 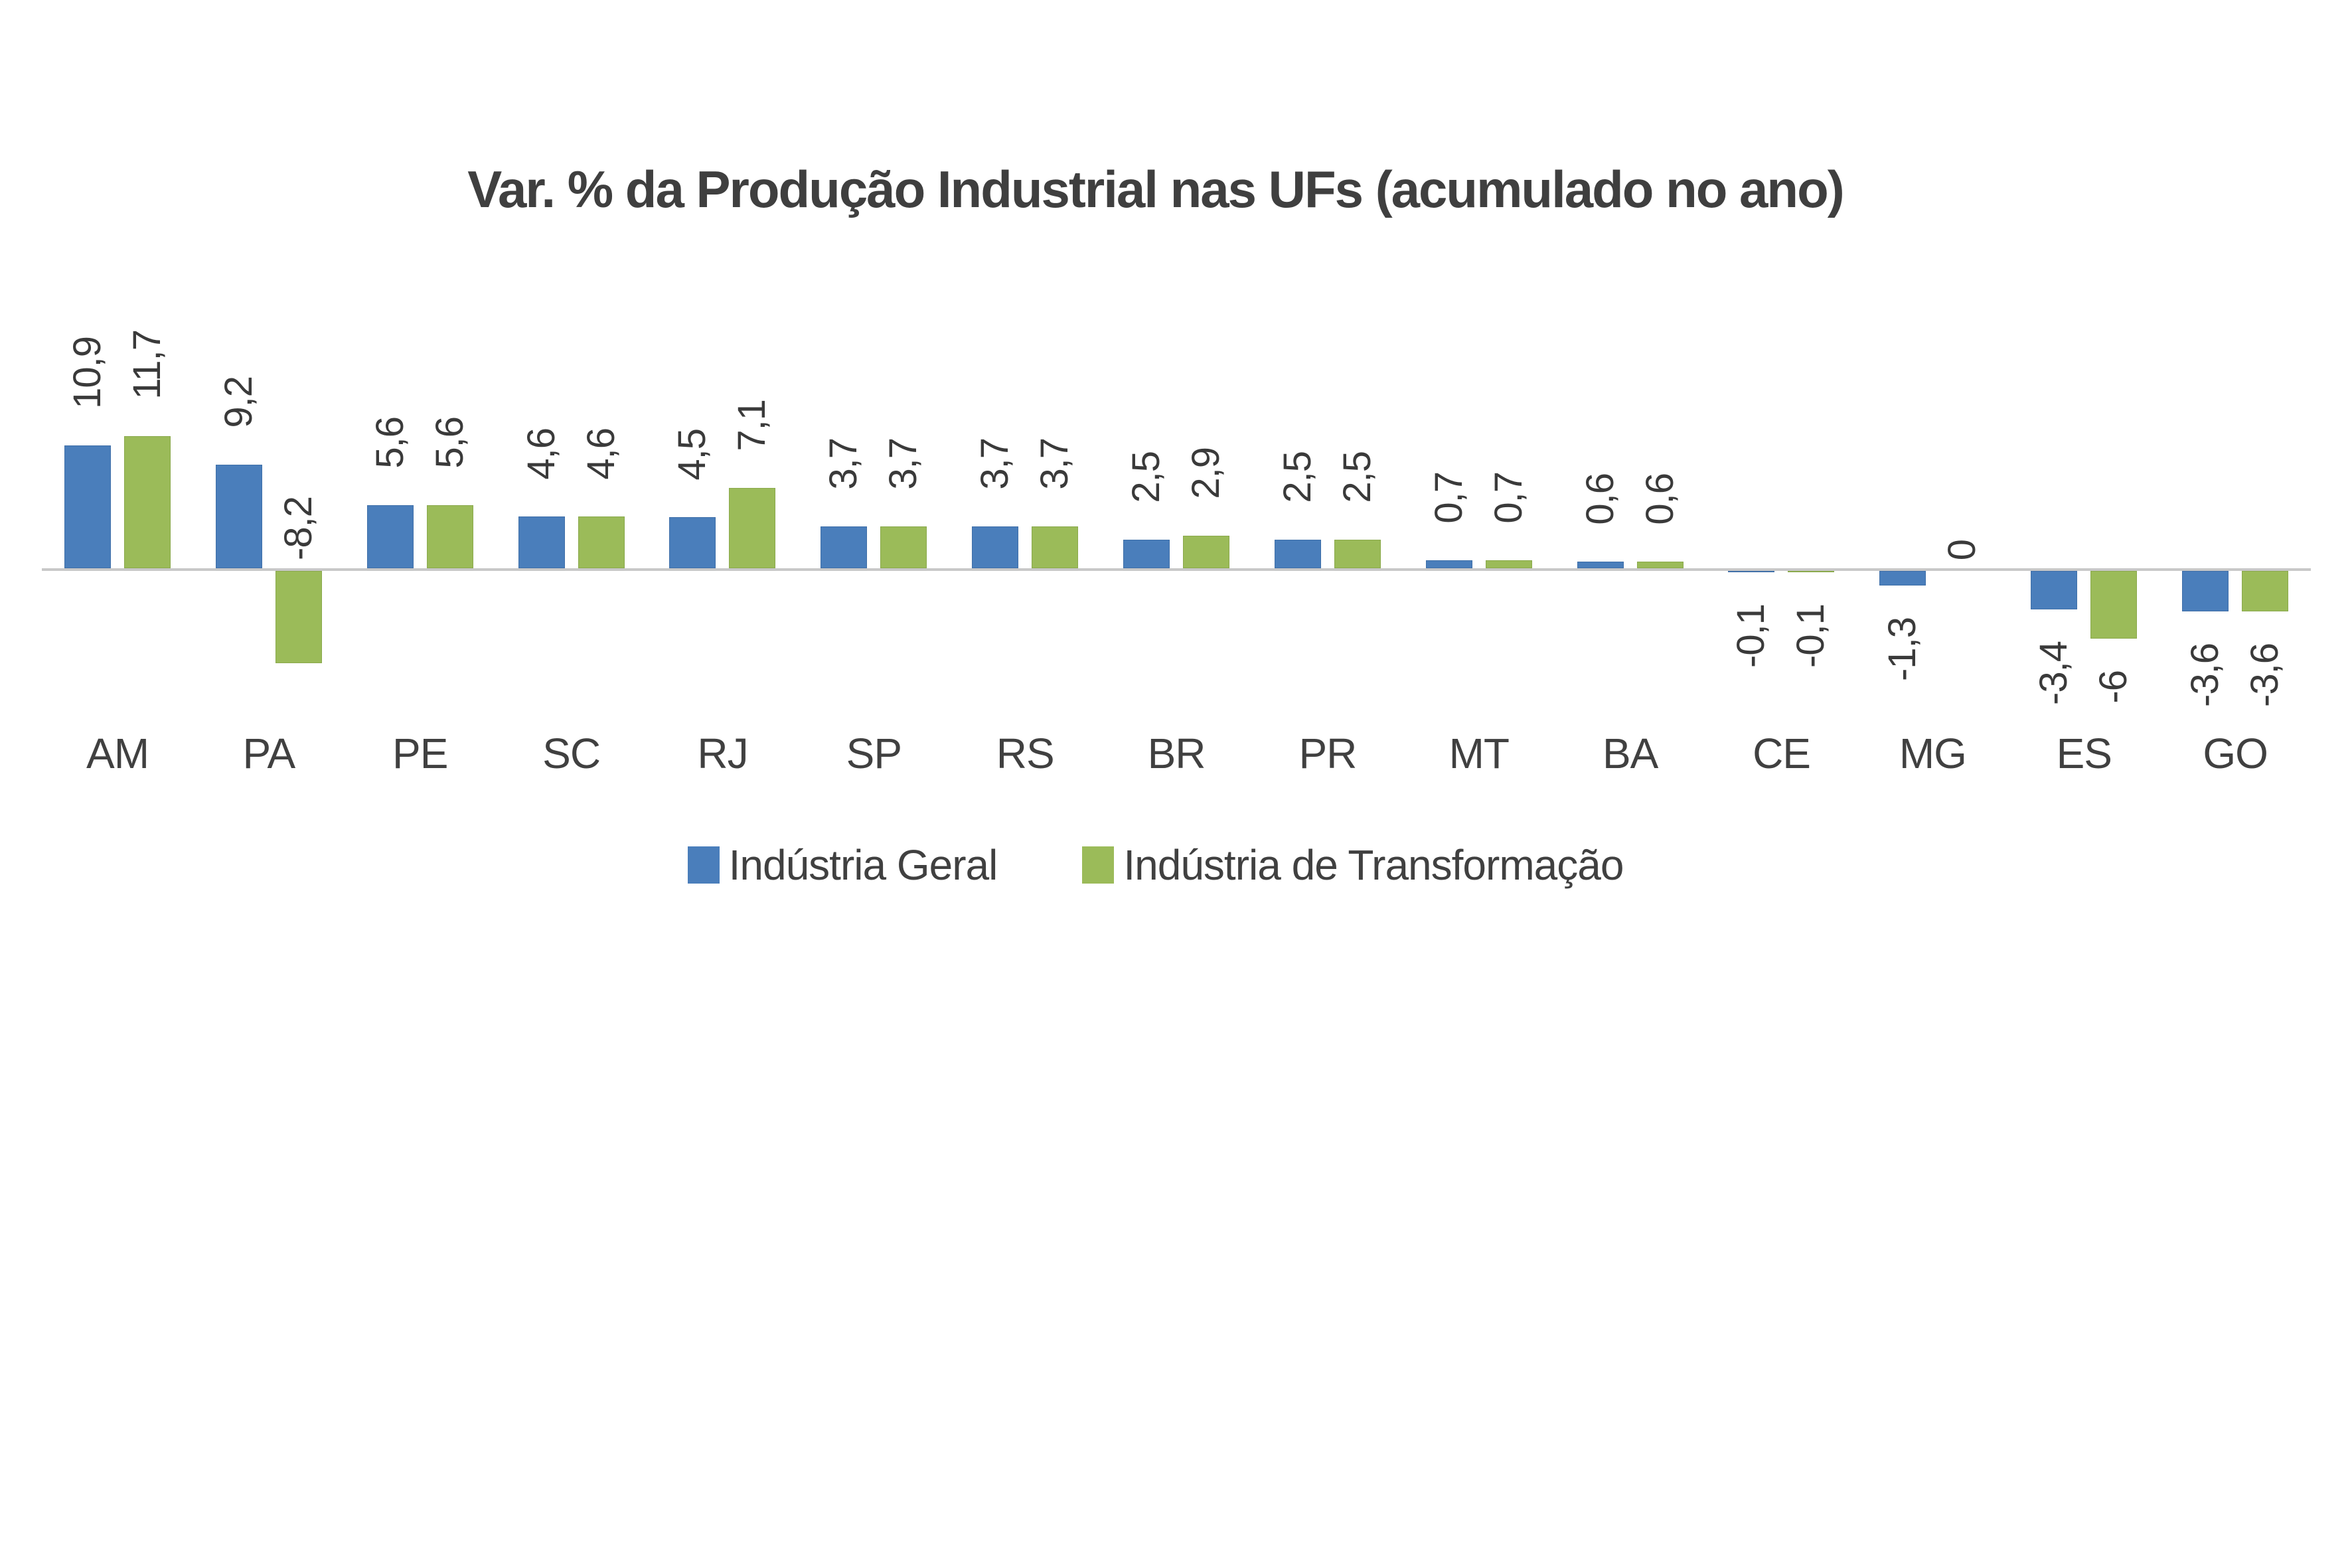 I want to click on bar-transformacao-rj, so click(x=752, y=528).